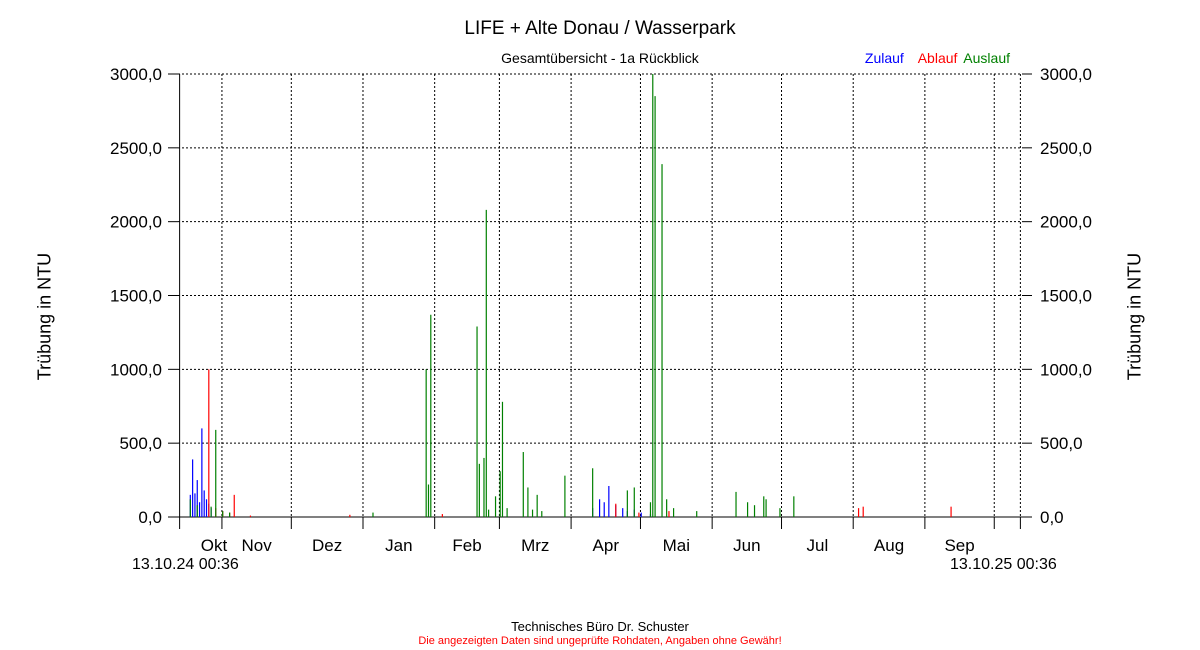 Image resolution: width=1200 pixels, height=650 pixels. I want to click on month-label: Sep, so click(959, 545).